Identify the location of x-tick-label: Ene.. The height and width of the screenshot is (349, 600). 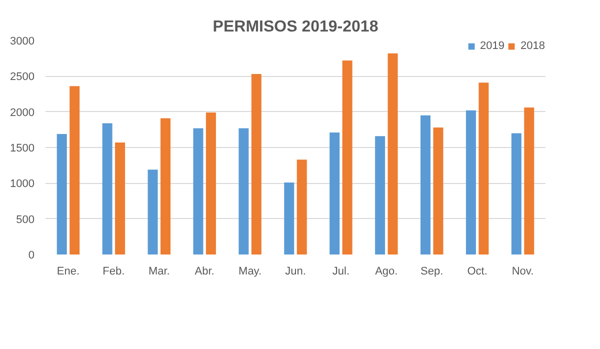
(68, 272).